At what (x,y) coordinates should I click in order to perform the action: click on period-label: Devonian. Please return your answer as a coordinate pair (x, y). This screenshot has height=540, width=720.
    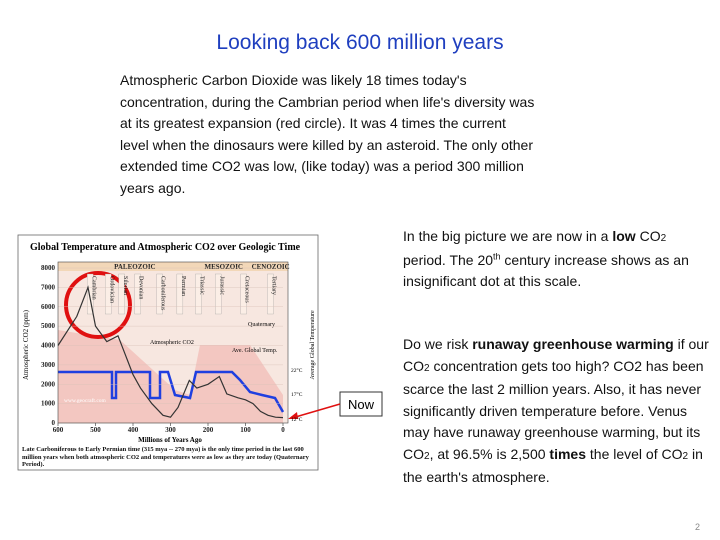
    Looking at the image, I should click on (141, 287).